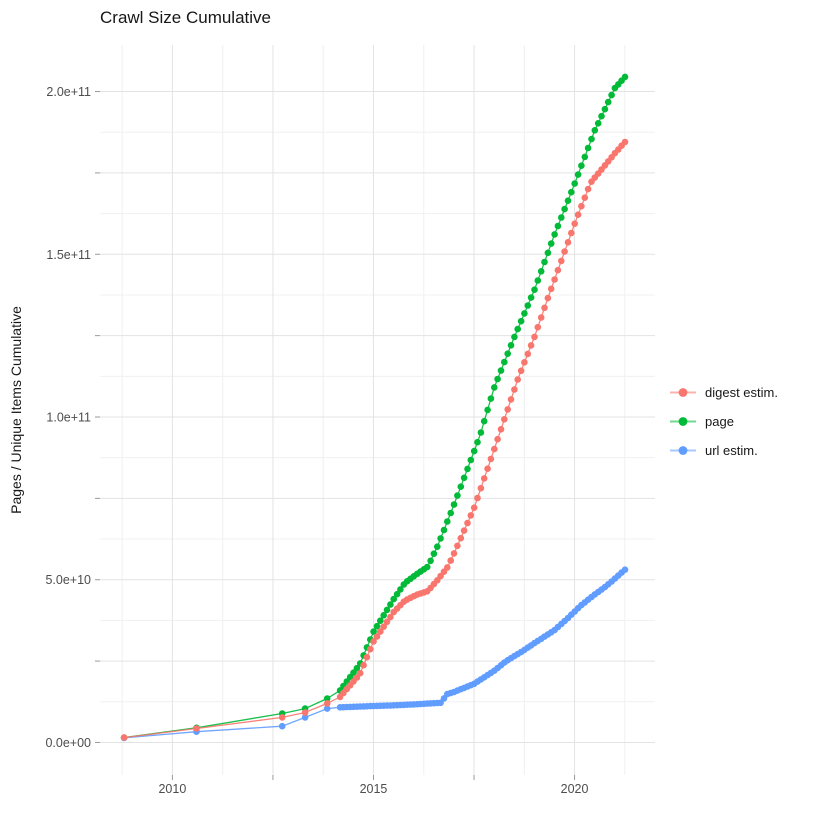 This screenshot has height=827, width=826. I want to click on y-tick-label: 2.0e+11, so click(68, 92).